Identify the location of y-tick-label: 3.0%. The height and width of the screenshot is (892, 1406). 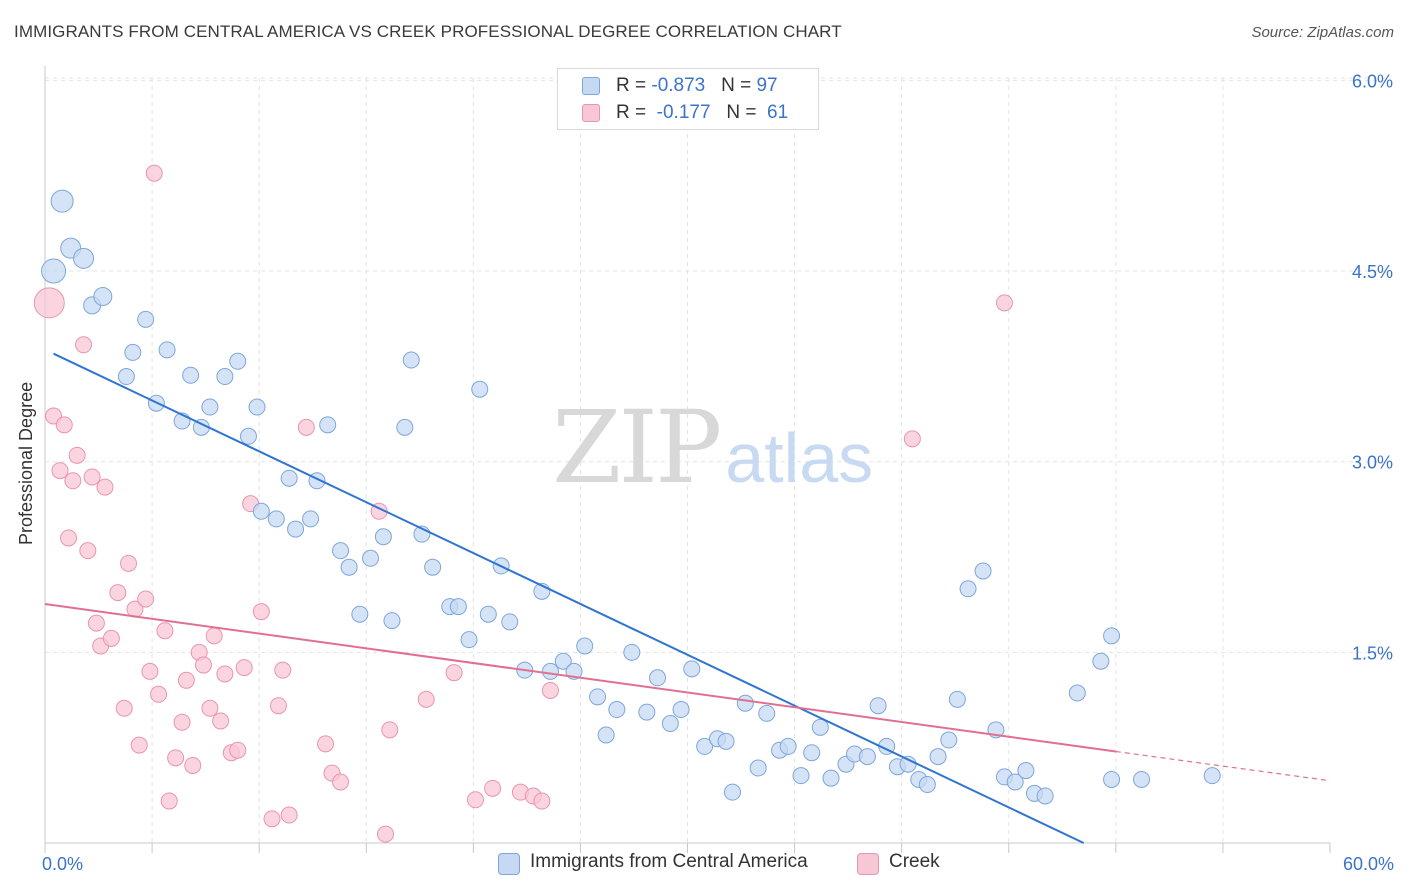
(1372, 463).